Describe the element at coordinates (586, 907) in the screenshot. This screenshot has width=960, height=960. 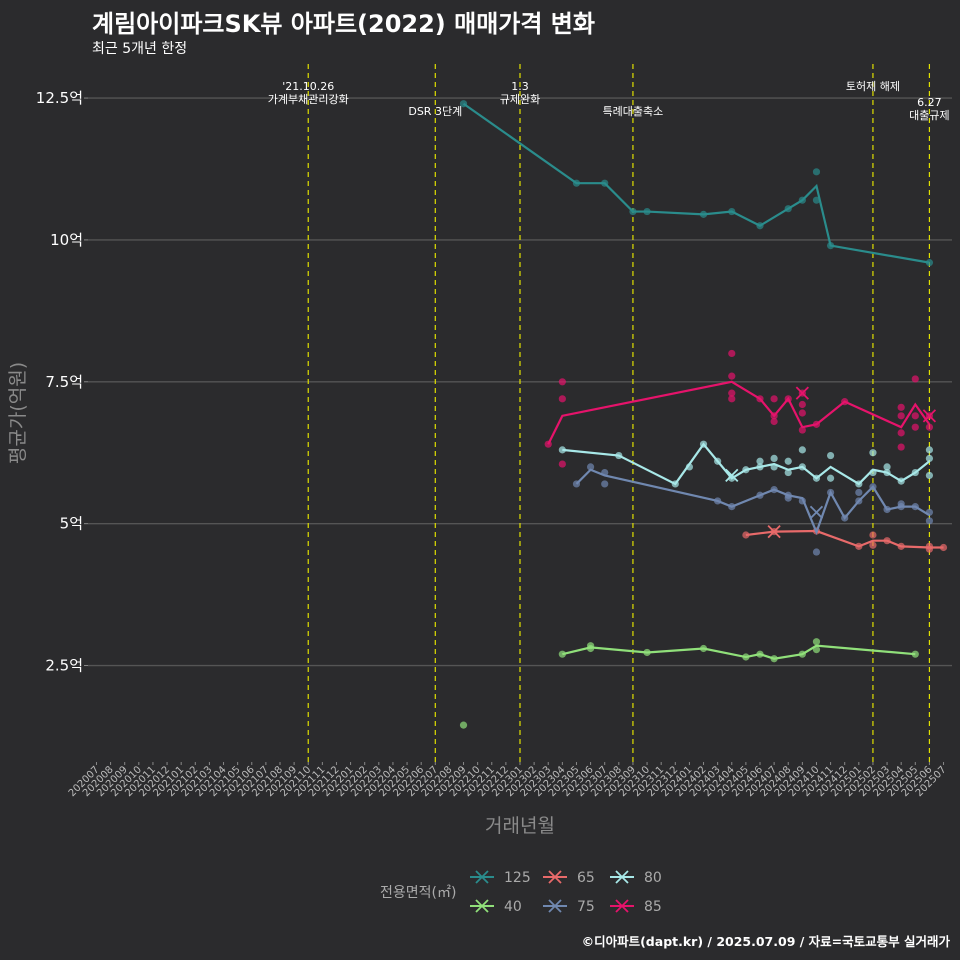
I see `legend-label: 75` at that location.